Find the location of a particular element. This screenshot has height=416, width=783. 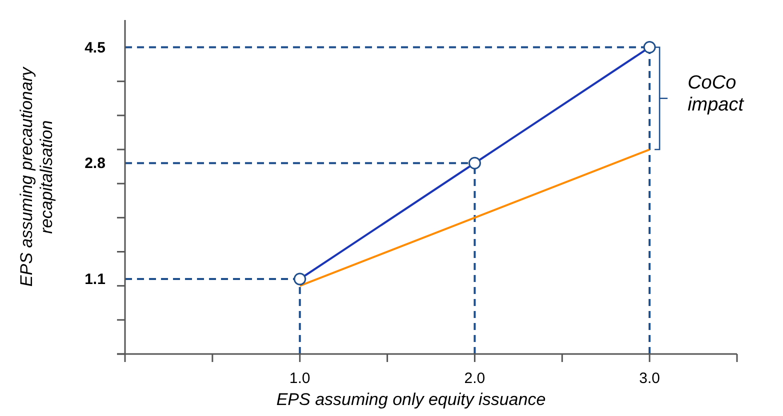

y-tick-label: 1.1 is located at coordinates (95, 279).